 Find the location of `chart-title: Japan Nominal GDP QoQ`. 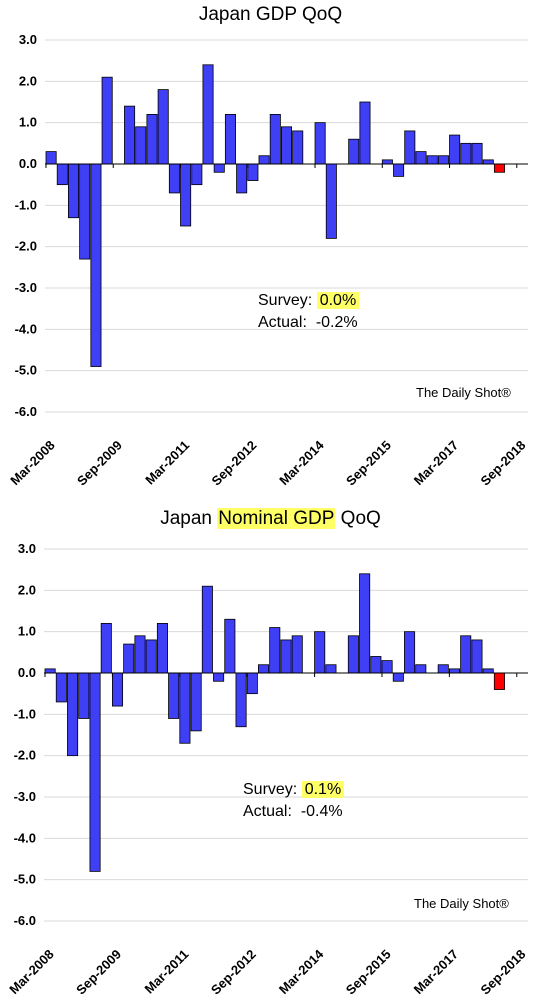

chart-title: Japan Nominal GDP QoQ is located at coordinates (270, 519).